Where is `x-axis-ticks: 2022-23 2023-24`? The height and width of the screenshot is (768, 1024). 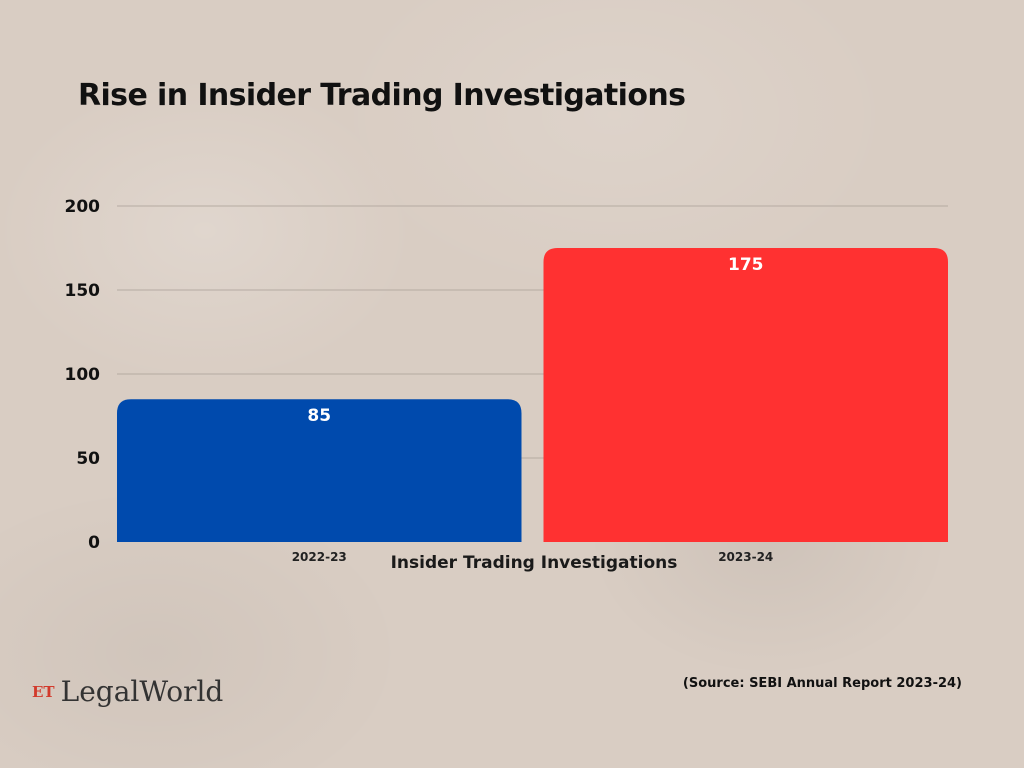
x-axis-ticks: 2022-23 2023-24 is located at coordinates (533, 557).